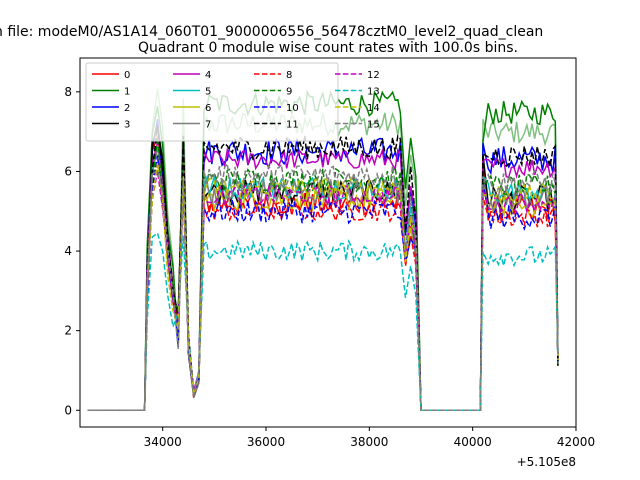 This screenshot has width=640, height=480. I want to click on legend-box, so click(212, 102).